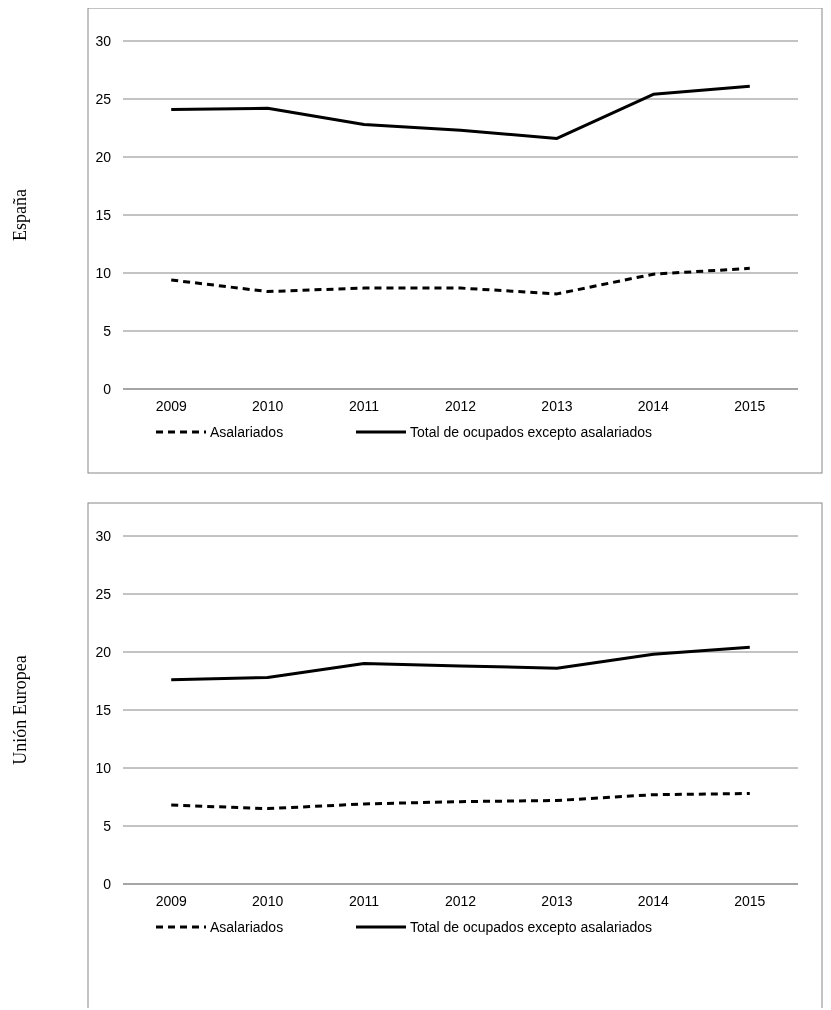 This screenshot has height=1010, width=831. Describe the element at coordinates (20, 215) in the screenshot. I see `y-axis-title: España` at that location.